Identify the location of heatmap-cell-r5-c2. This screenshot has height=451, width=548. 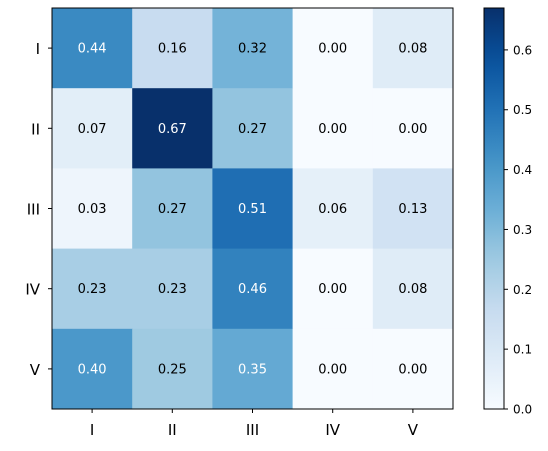
(172, 369).